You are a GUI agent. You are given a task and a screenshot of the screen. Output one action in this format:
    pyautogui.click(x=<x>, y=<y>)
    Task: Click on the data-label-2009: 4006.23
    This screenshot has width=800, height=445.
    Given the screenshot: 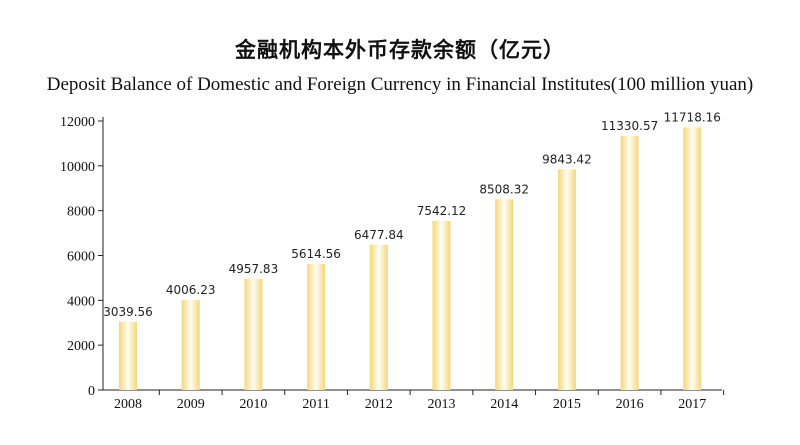 What is the action you would take?
    pyautogui.click(x=191, y=290)
    